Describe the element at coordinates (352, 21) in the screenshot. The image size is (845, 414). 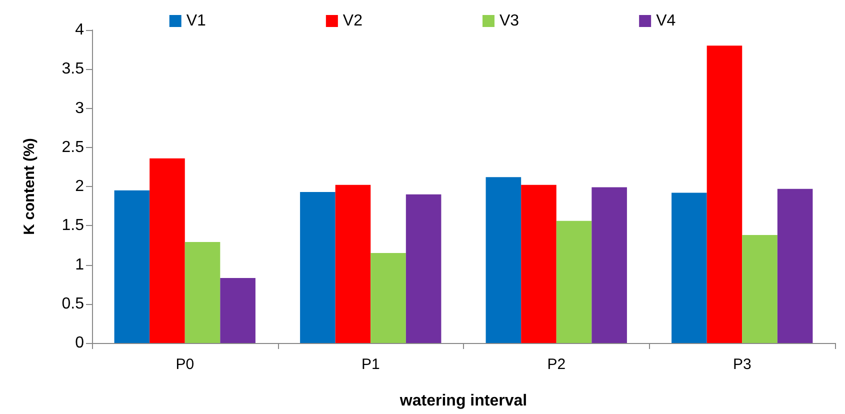
I see `legend-label: V2` at that location.